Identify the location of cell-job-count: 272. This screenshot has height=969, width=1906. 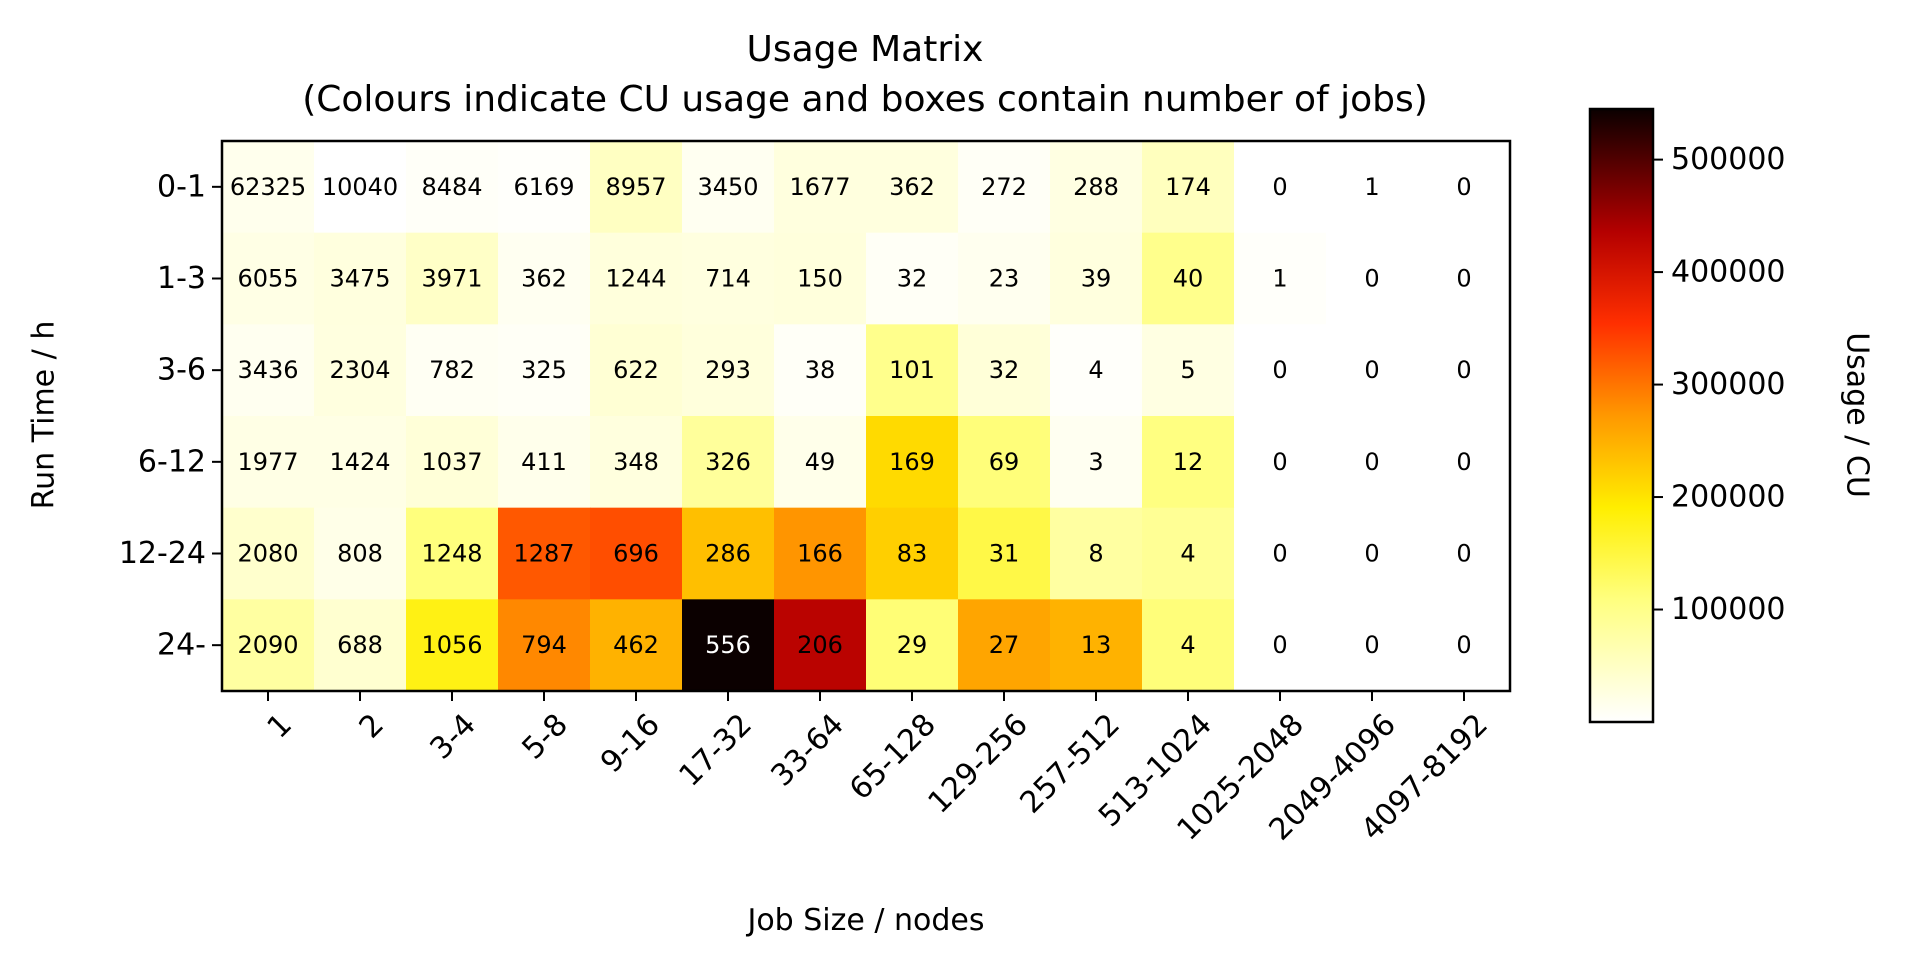
(1004, 187).